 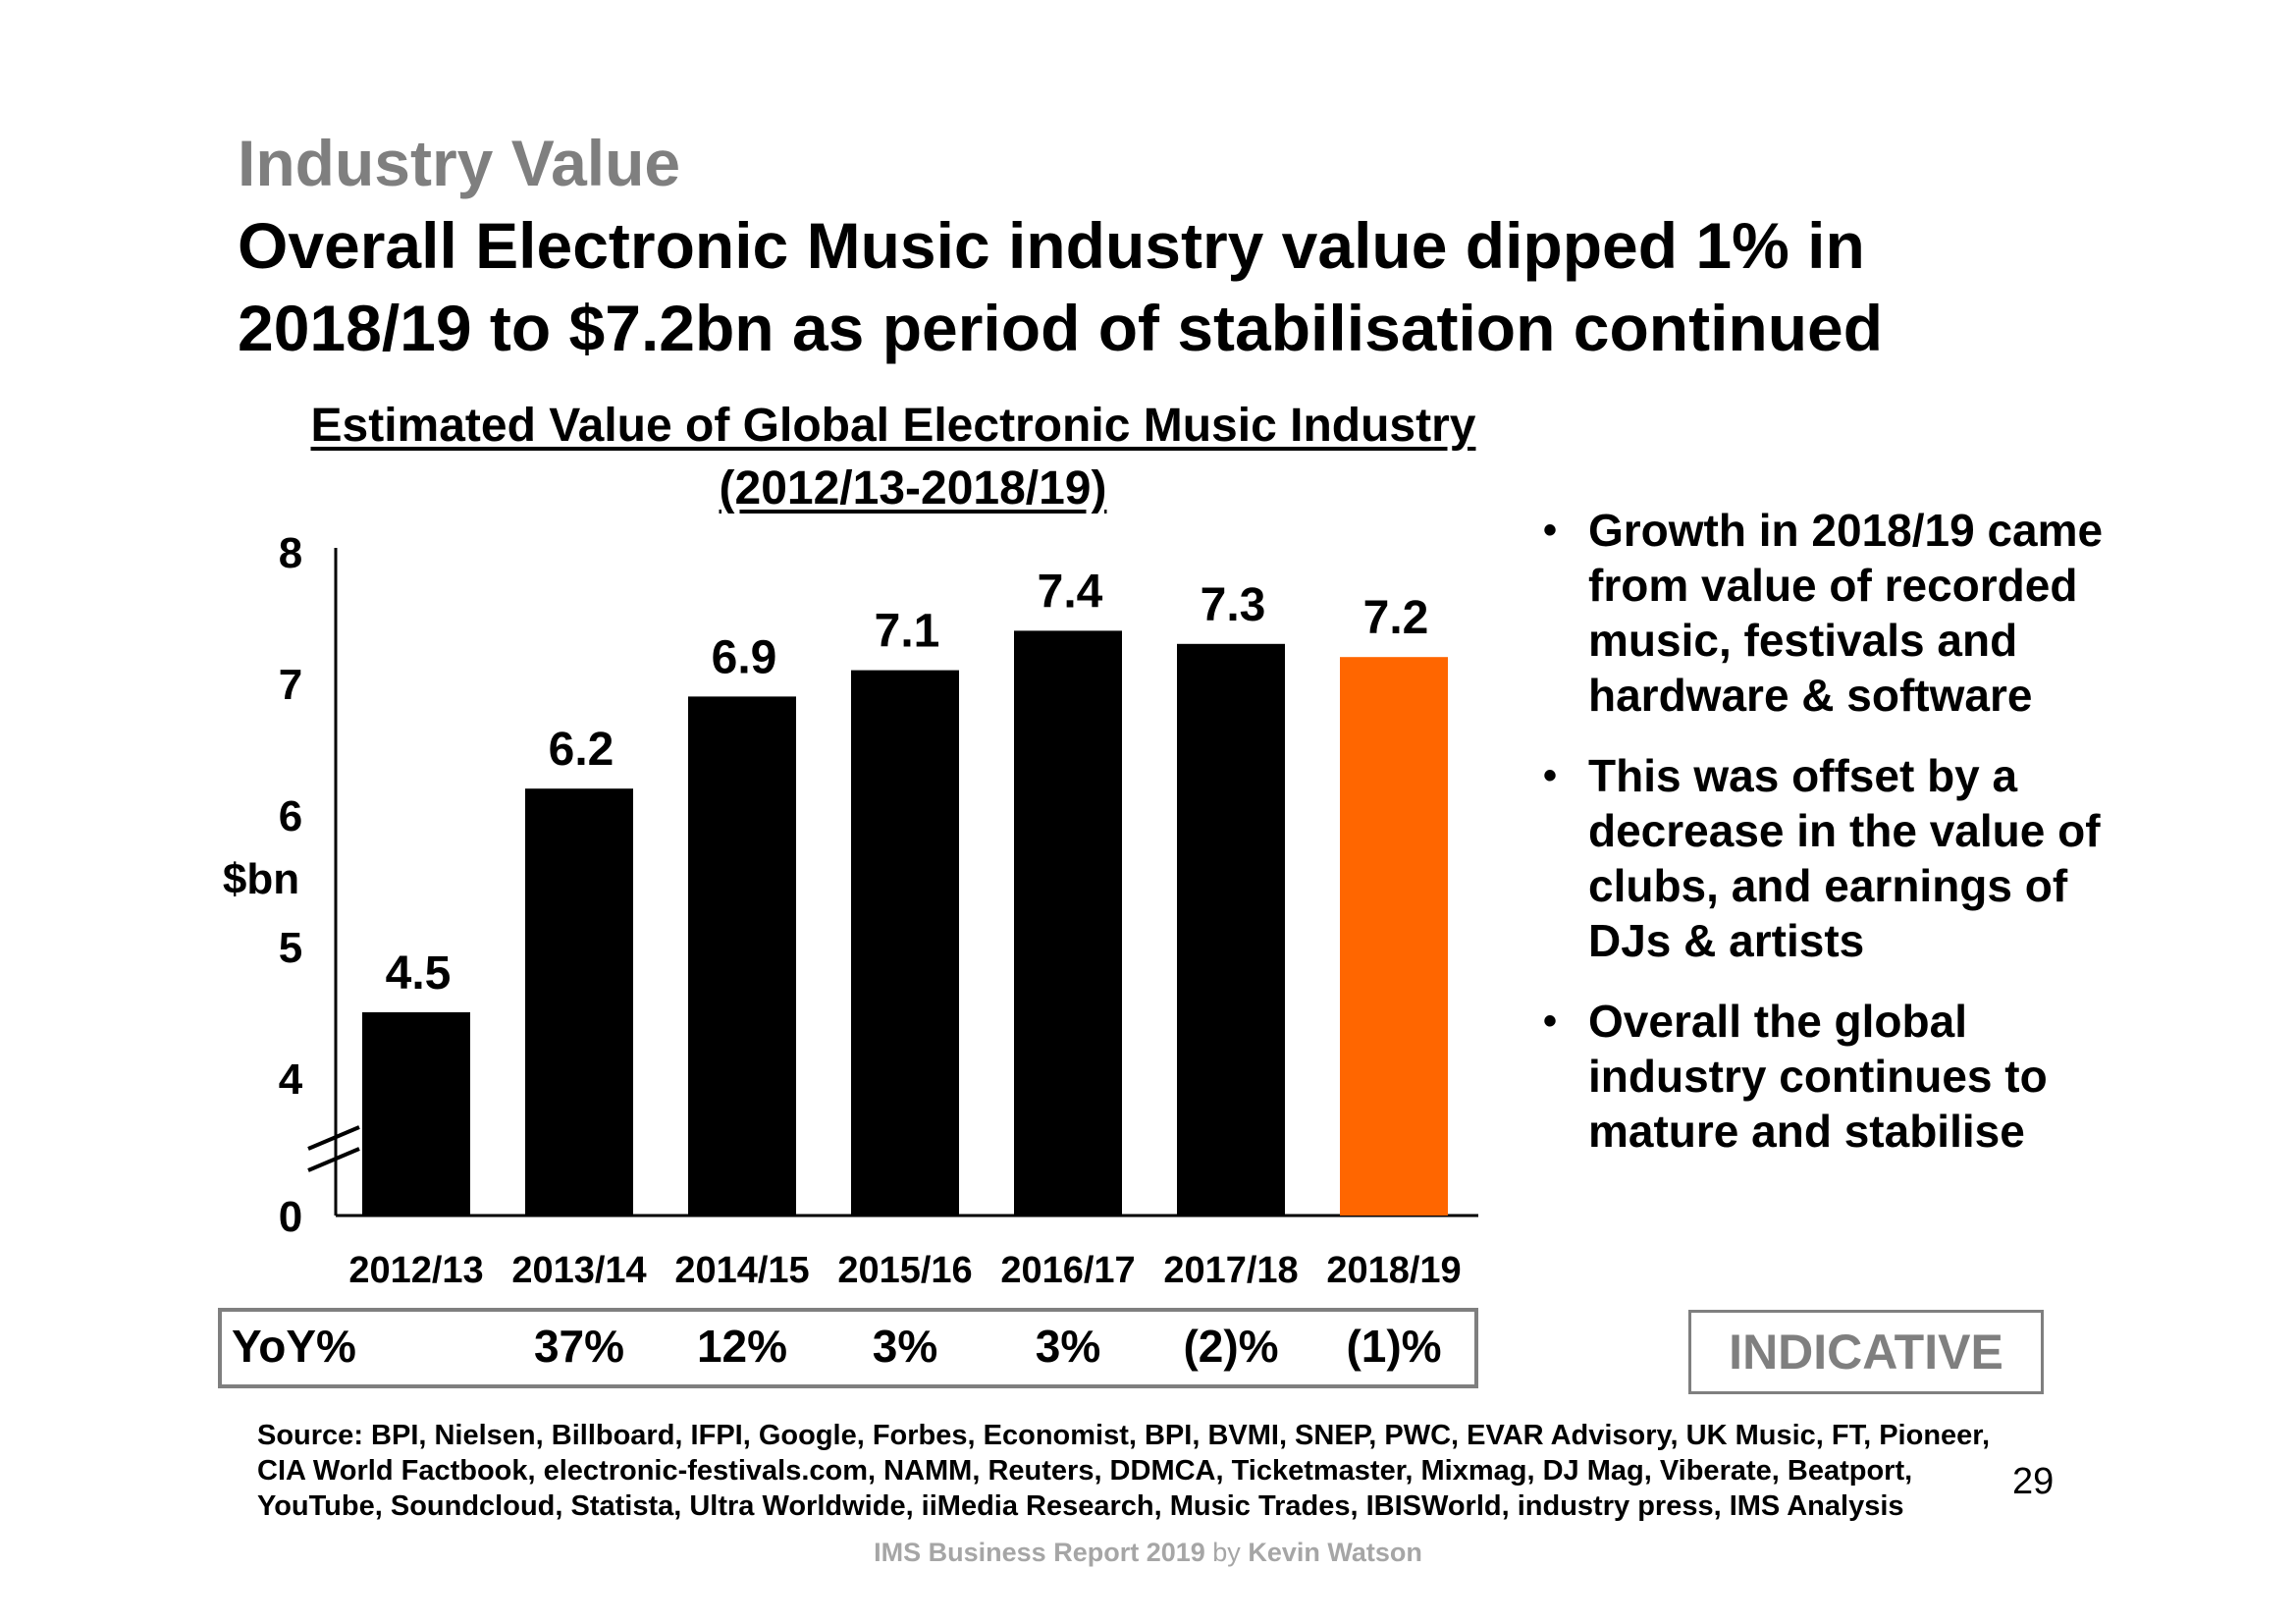 I want to click on yoy-value-2016-17: 3%, so click(x=1068, y=1346).